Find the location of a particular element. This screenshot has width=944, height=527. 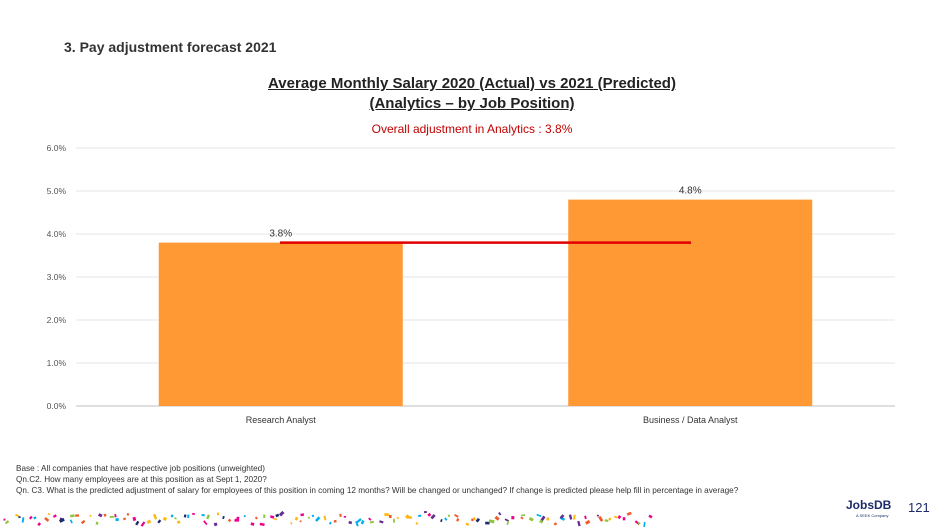

section-title: 3. Pay adjustment forecast 2021 is located at coordinates (170, 47).